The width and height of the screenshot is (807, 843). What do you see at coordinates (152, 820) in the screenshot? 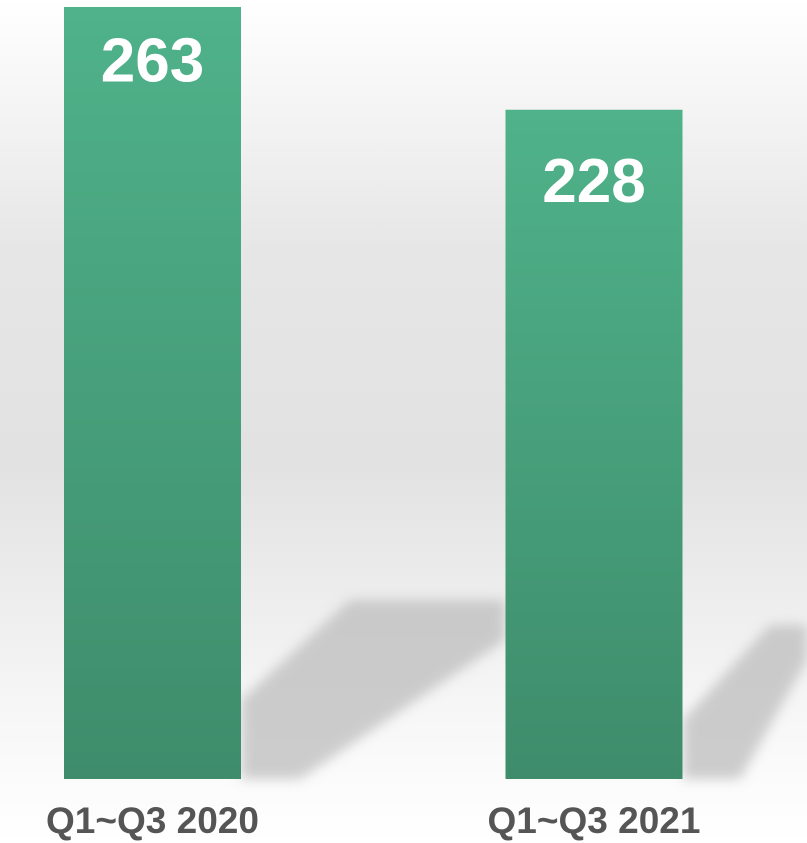
I see `x-tick-label: Q1~Q3 2020` at bounding box center [152, 820].